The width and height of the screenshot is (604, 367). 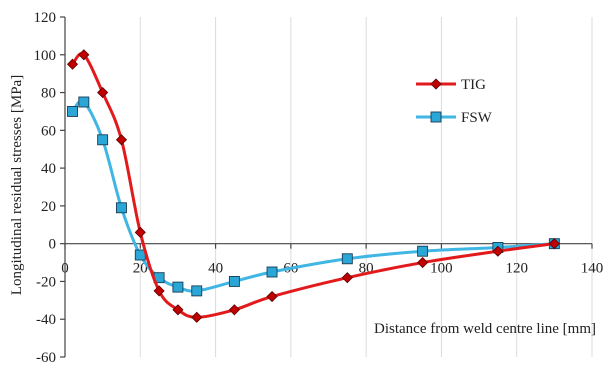 What do you see at coordinates (53, 245) in the screenshot?
I see `y-tick-label: 0` at bounding box center [53, 245].